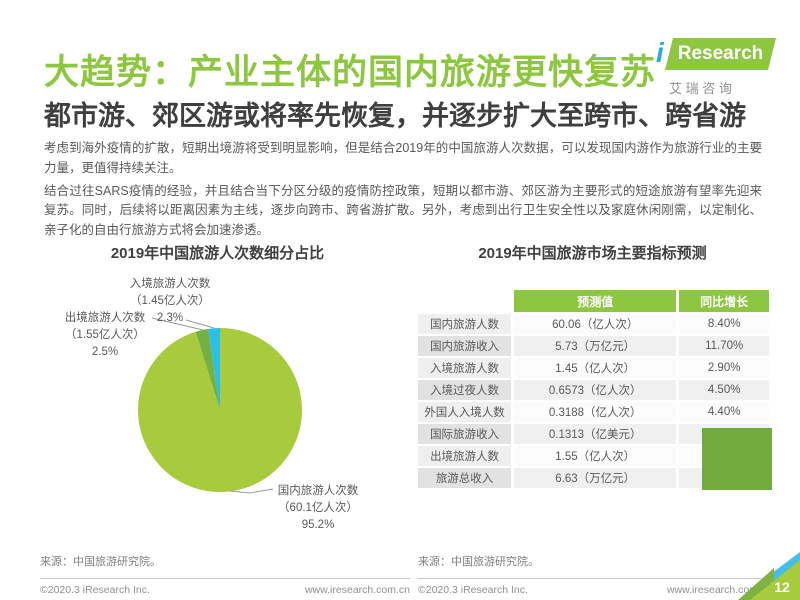 Image resolution: width=800 pixels, height=600 pixels. I want to click on row-value: 1.45（亿人次）, so click(595, 368).